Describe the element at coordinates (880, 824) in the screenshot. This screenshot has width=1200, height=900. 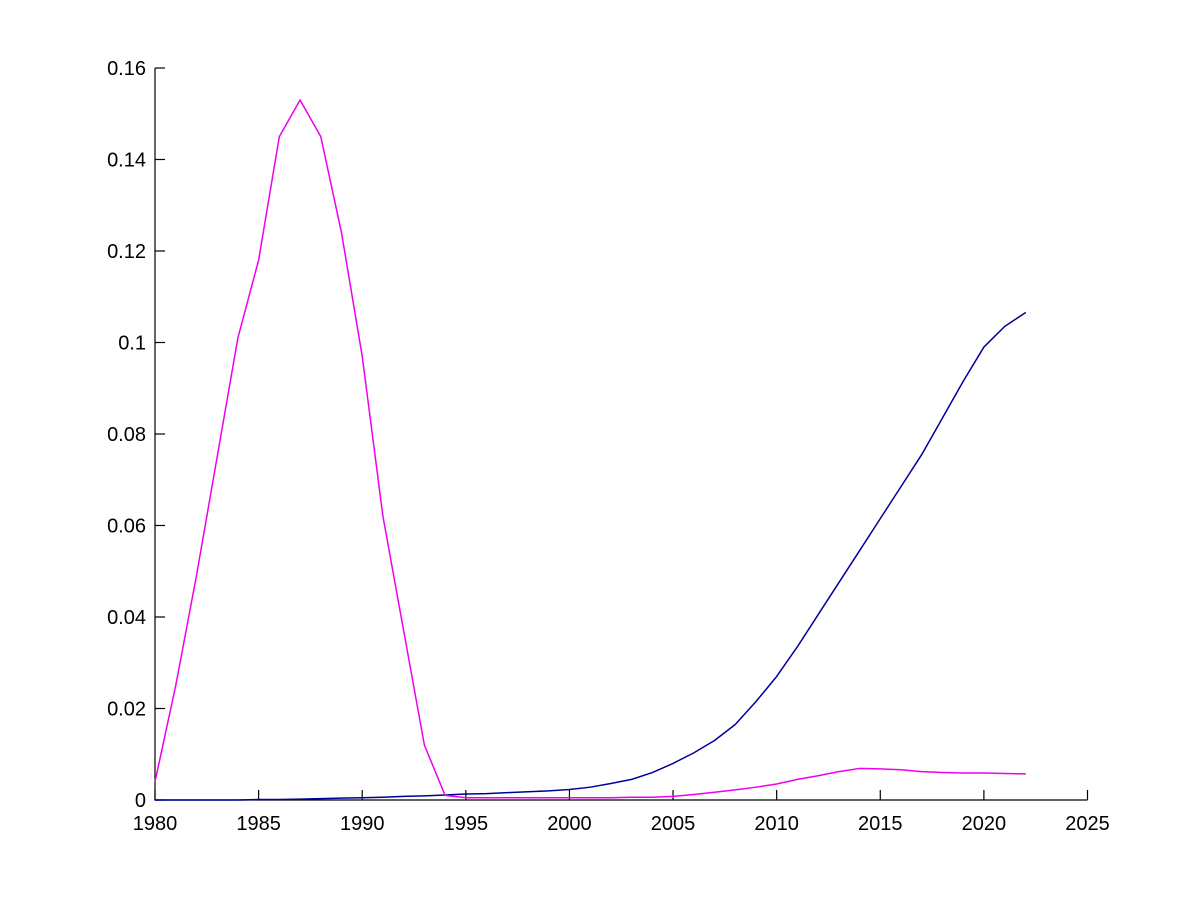
I see `x-tick-label: 2015` at that location.